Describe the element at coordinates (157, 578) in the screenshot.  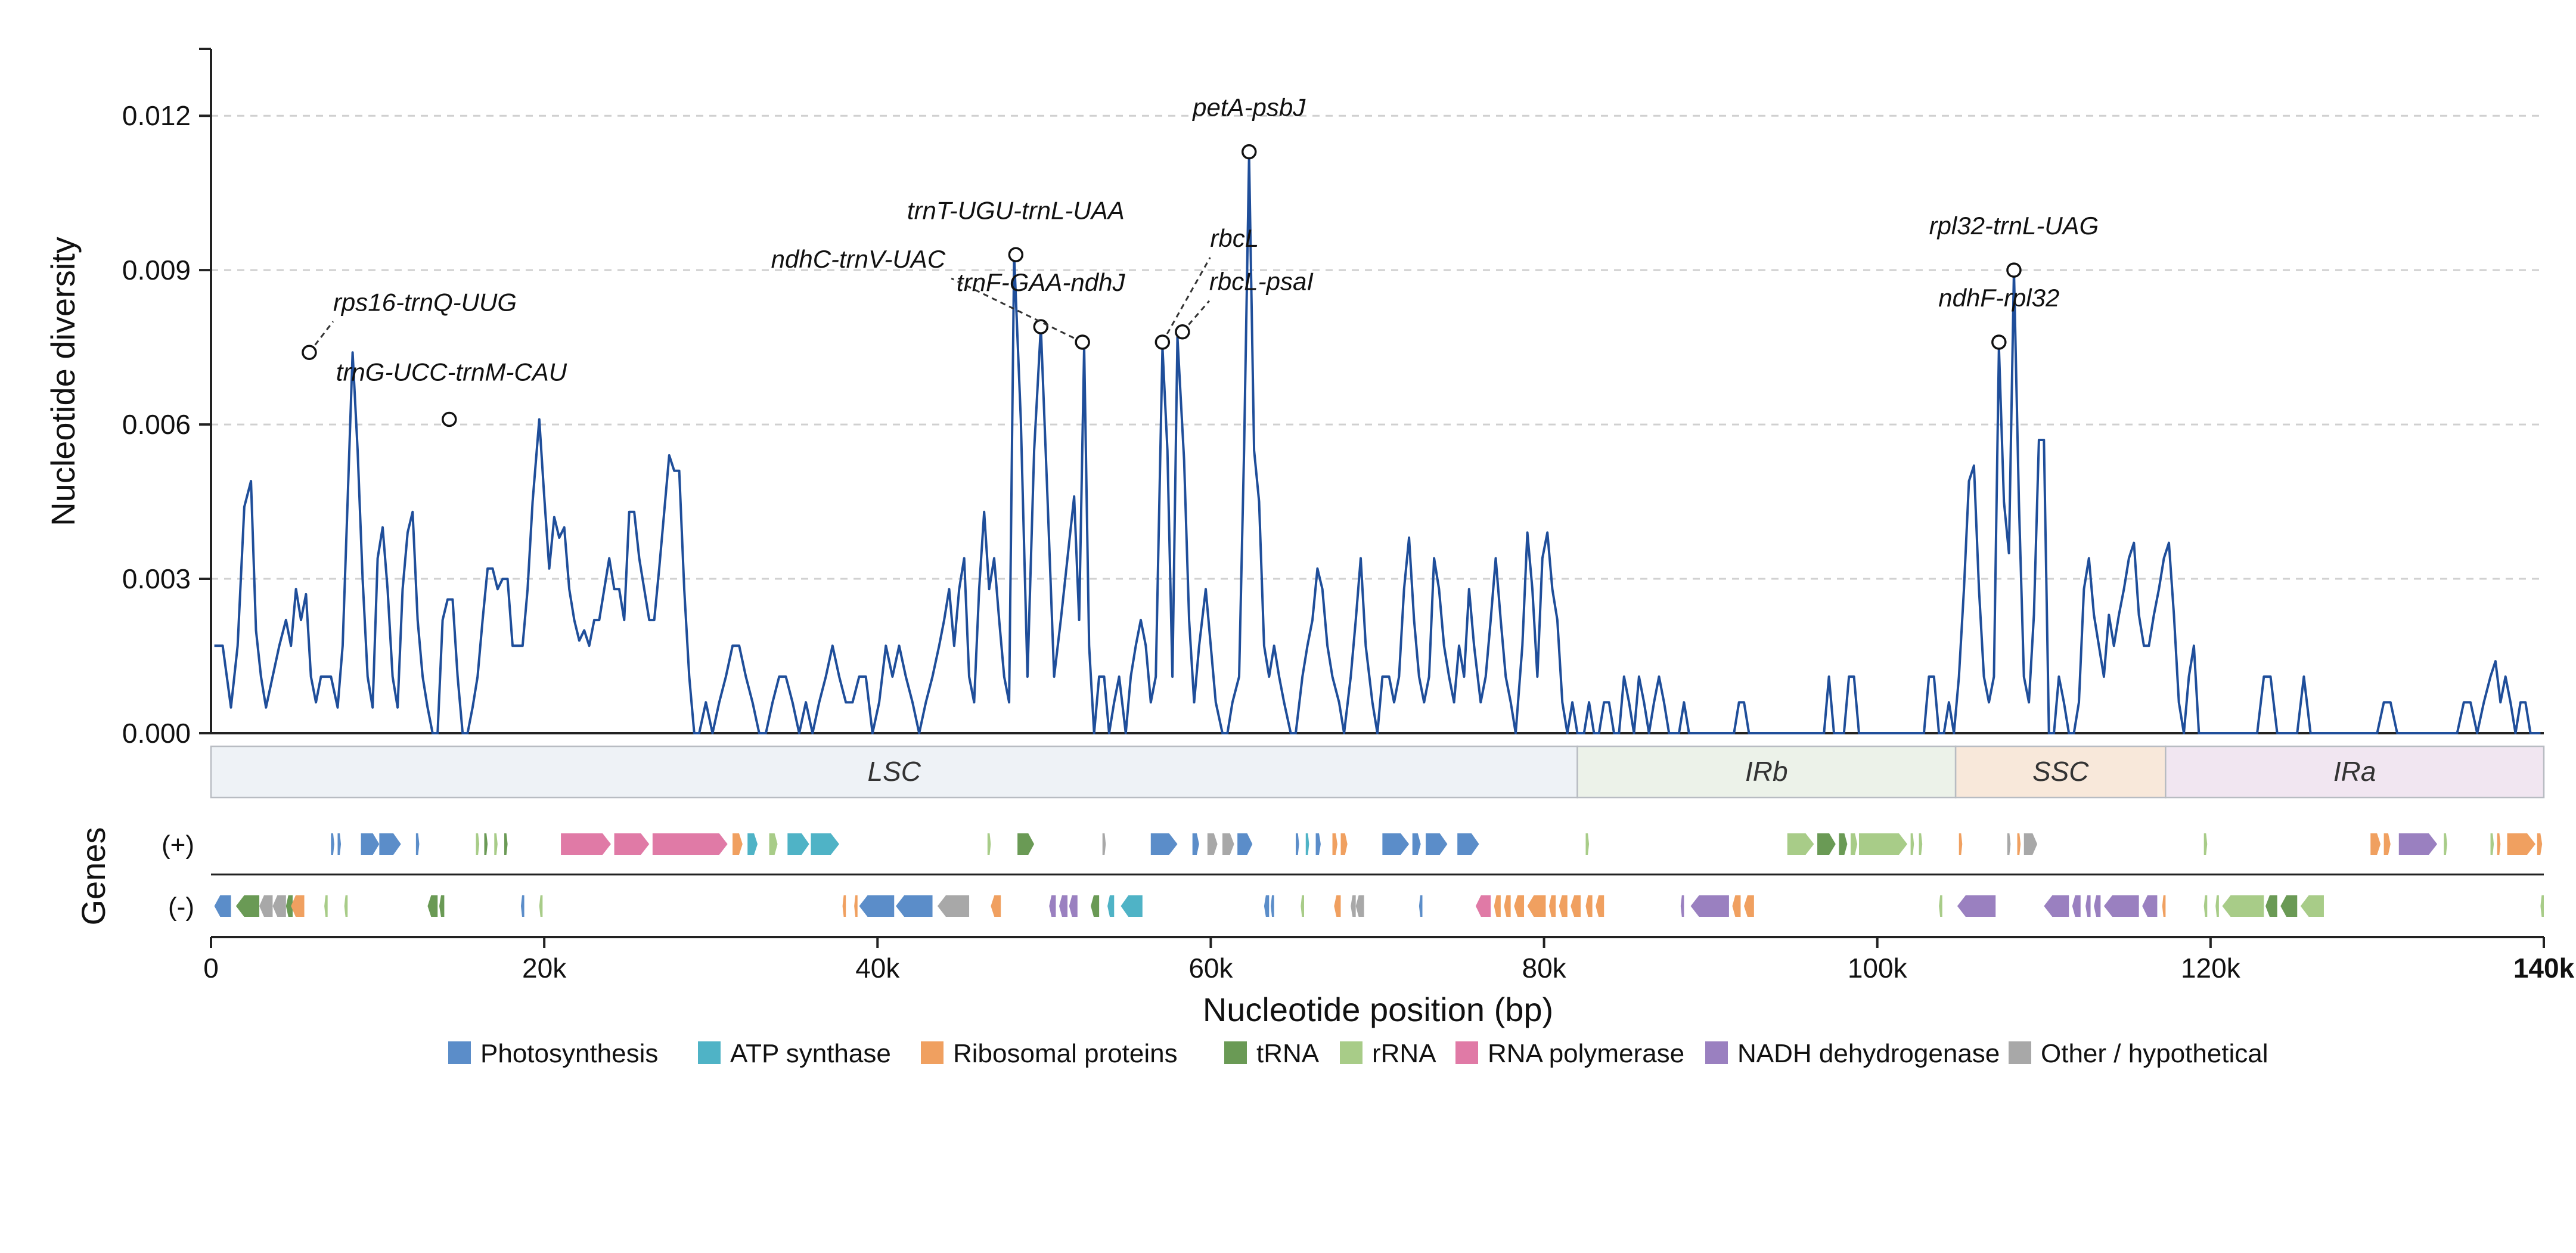
I see `y-tick-label: 0.003` at that location.